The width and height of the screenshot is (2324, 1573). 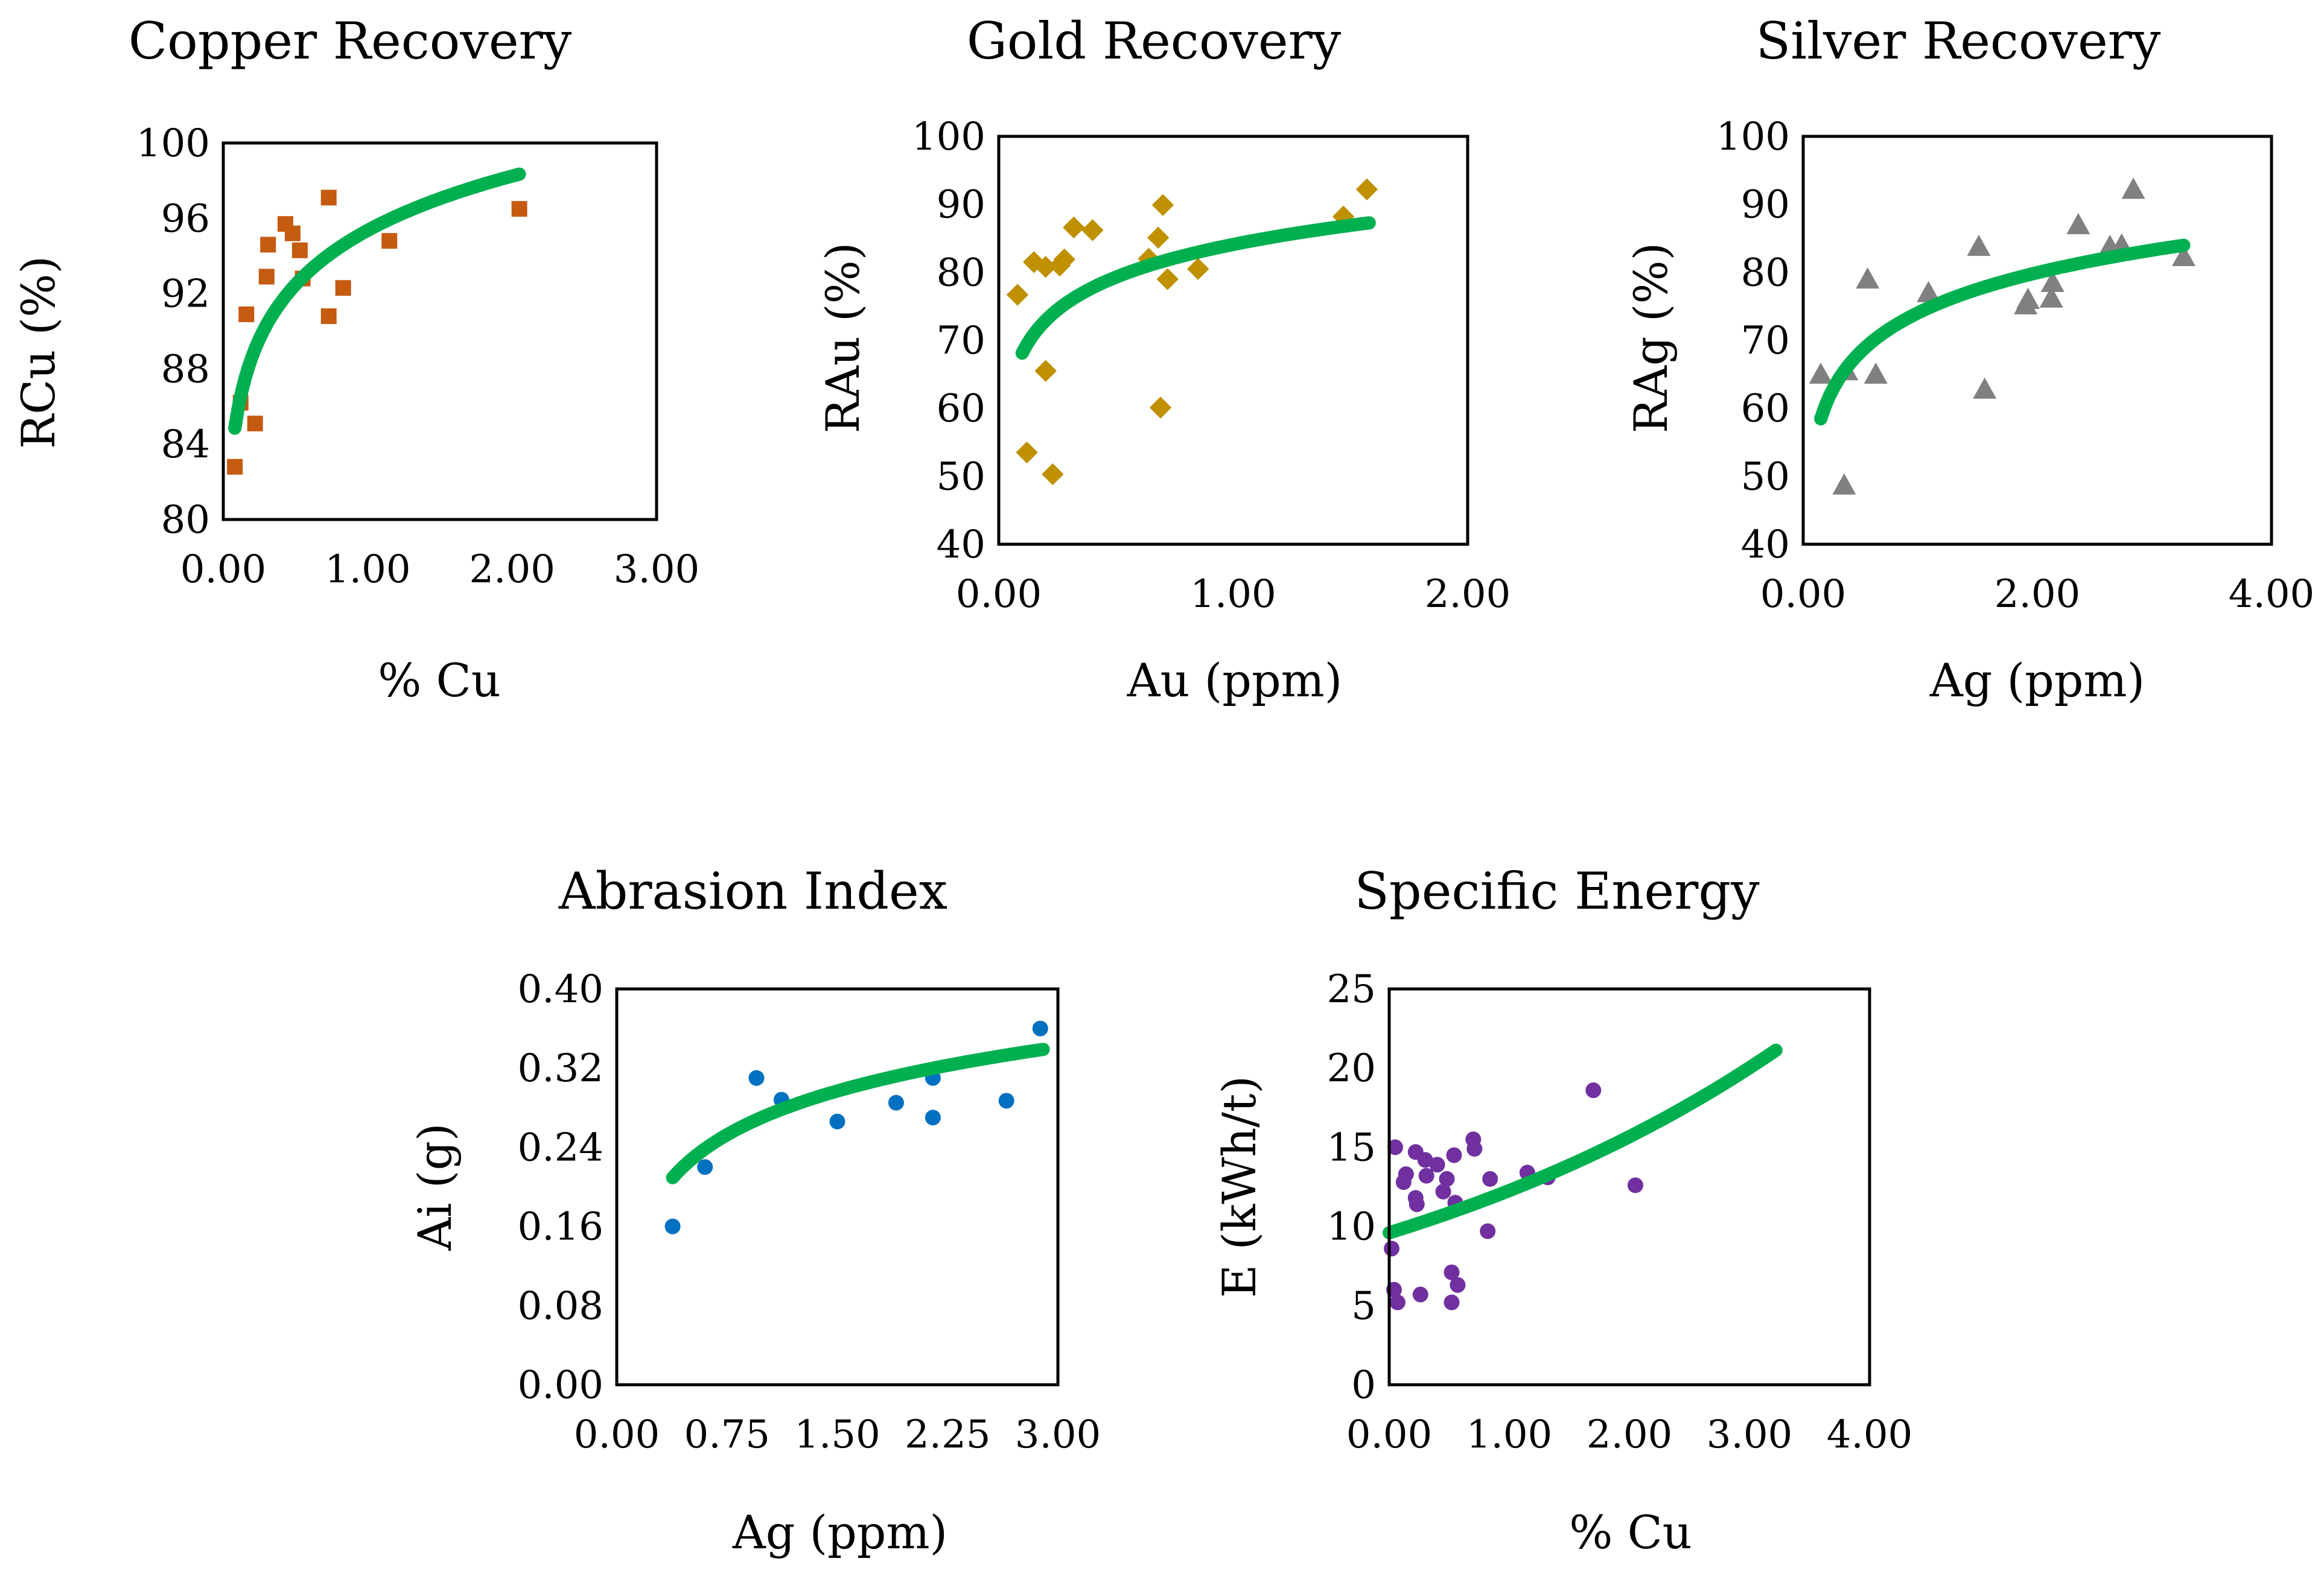 I want to click on y-tick-label: 50, so click(x=961, y=476).